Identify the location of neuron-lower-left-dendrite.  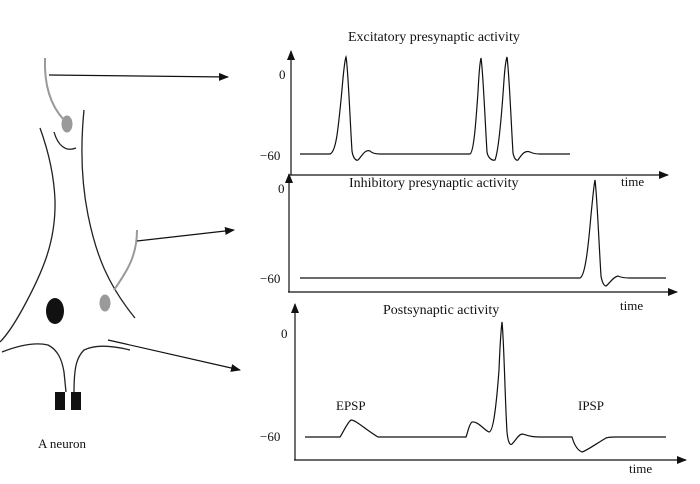
(34, 368).